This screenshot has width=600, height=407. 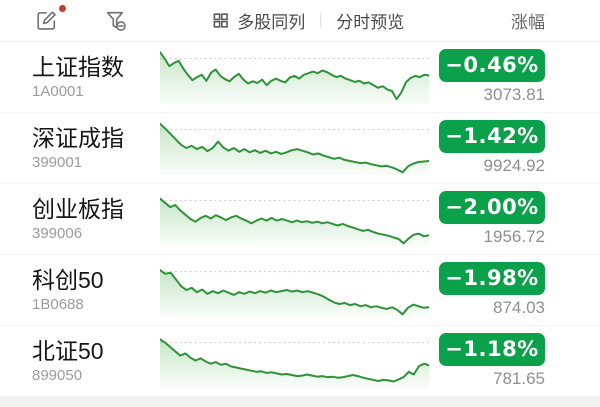 What do you see at coordinates (519, 307) in the screenshot?
I see `index-value: 874.03` at bounding box center [519, 307].